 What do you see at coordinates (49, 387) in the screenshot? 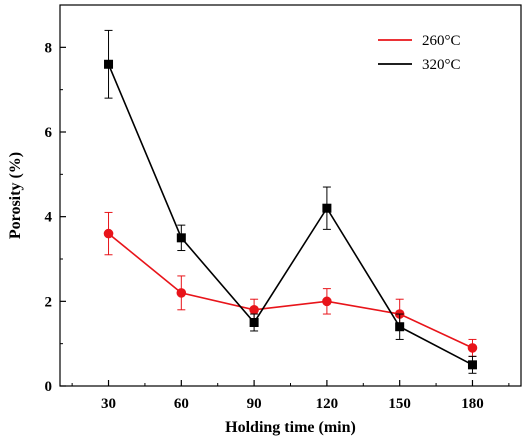
I see `y-tick-label-0: 0` at bounding box center [49, 387].